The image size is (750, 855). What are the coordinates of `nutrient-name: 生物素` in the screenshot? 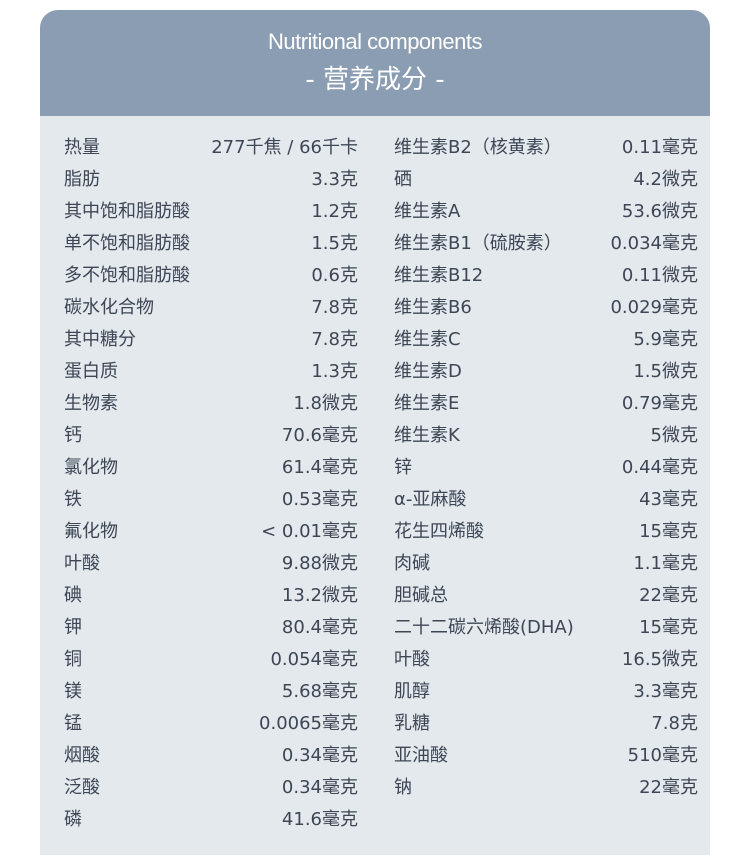 It's located at (91, 403).